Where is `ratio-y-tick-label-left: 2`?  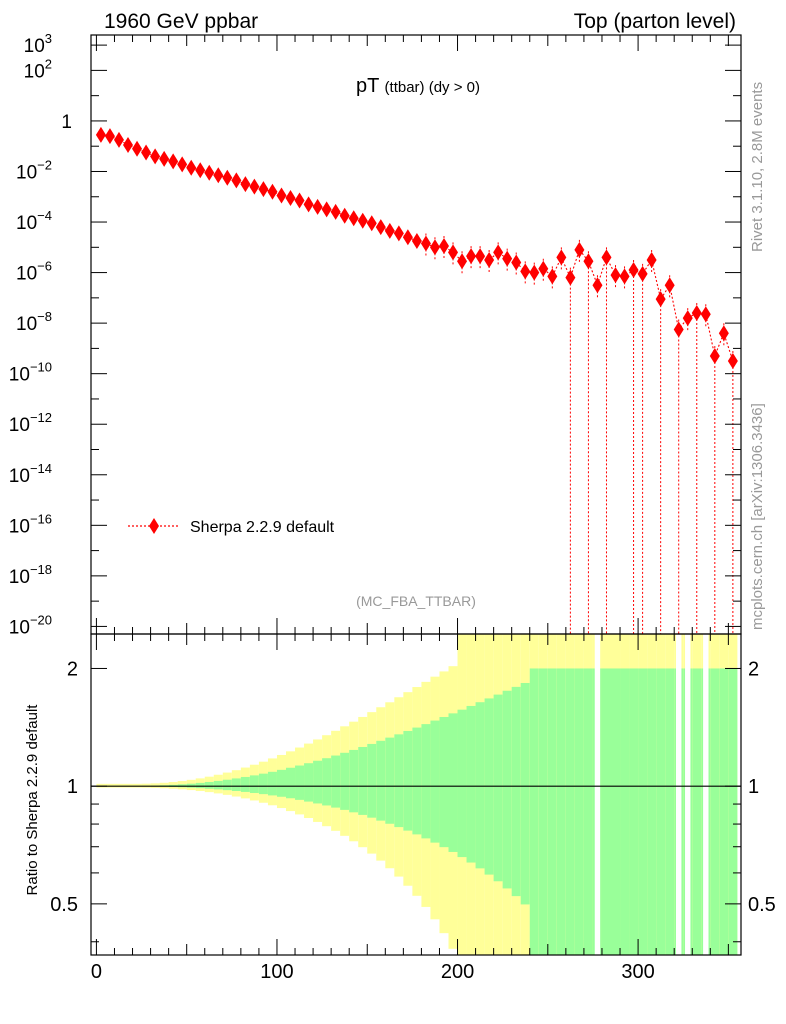 ratio-y-tick-label-left: 2 is located at coordinates (72, 669).